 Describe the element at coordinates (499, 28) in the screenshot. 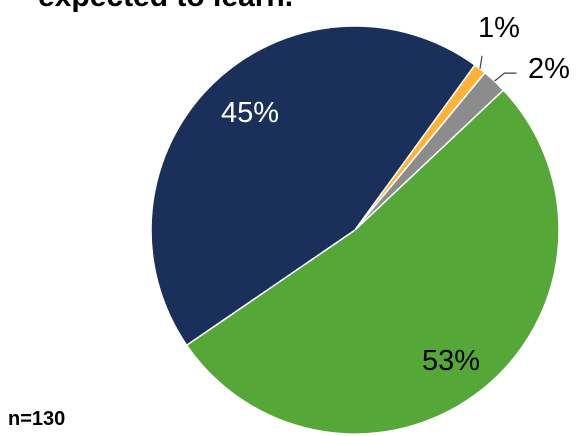

I see `data-label: 1%` at that location.